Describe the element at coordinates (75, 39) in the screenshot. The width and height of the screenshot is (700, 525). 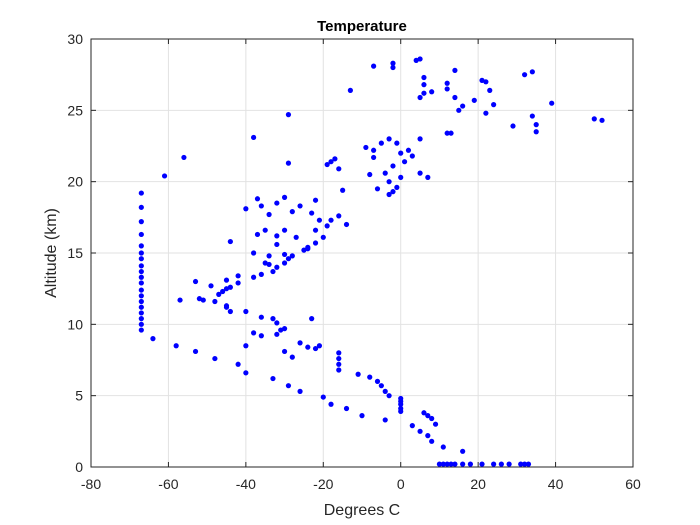
I see `y-tick-label: 30` at that location.